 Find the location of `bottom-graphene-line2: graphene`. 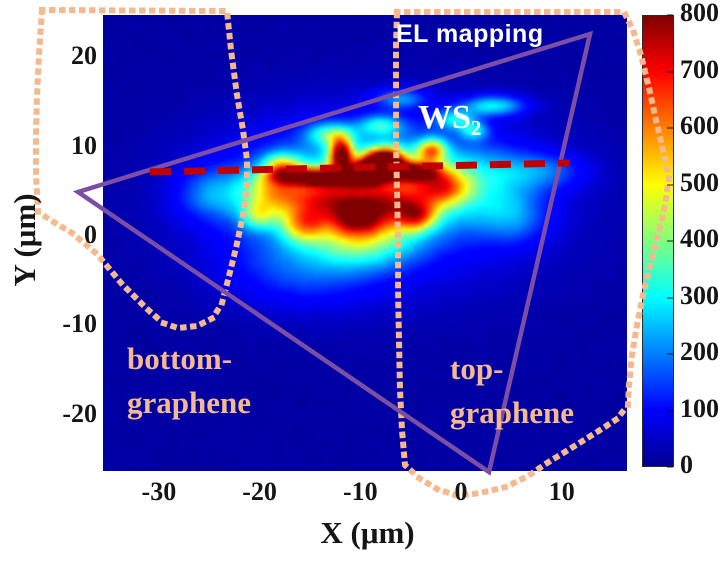

bottom-graphene-line2: graphene is located at coordinates (189, 402).